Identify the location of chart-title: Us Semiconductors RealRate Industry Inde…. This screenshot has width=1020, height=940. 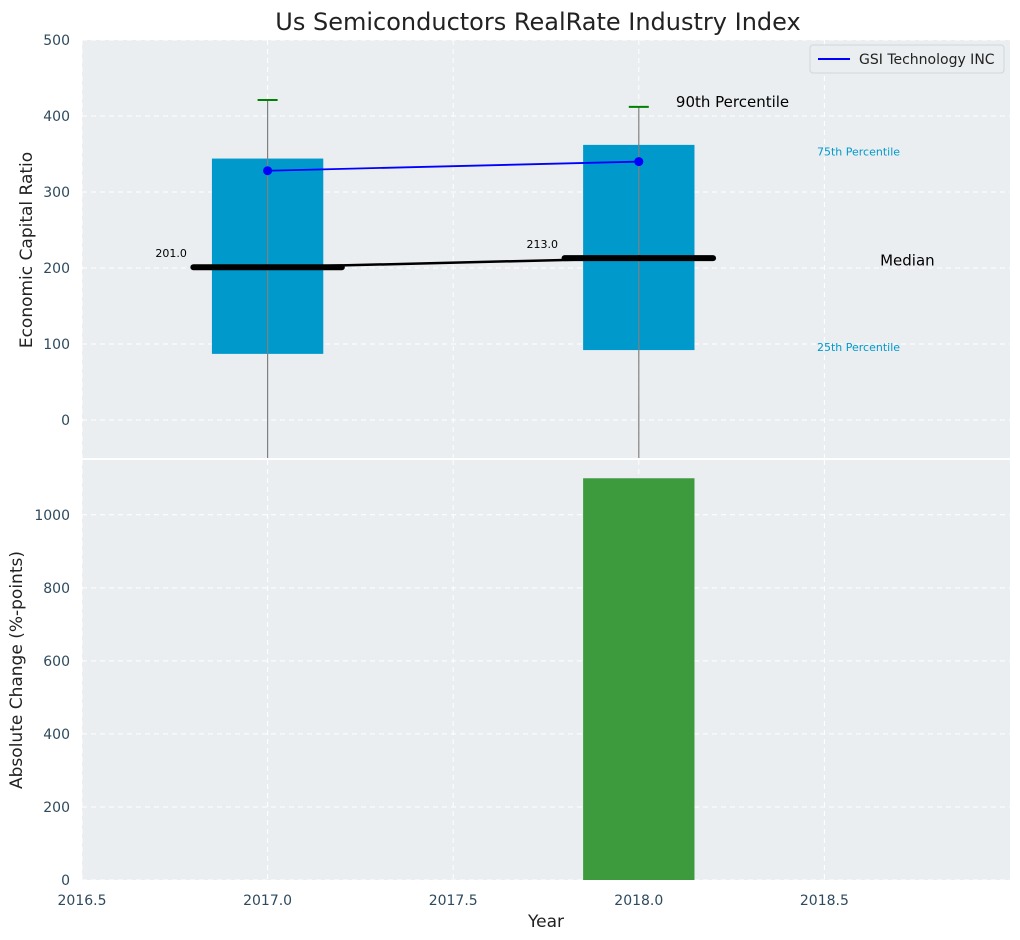
(537, 22).